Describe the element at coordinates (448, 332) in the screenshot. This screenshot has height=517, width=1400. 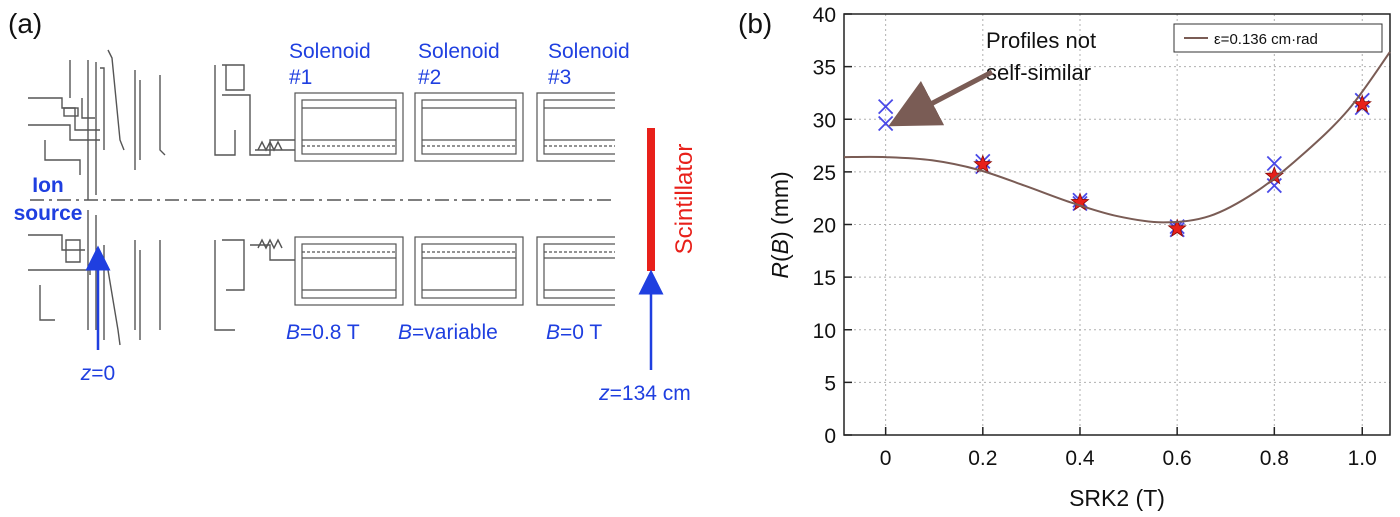
I see `field-label-2: B=variable` at that location.